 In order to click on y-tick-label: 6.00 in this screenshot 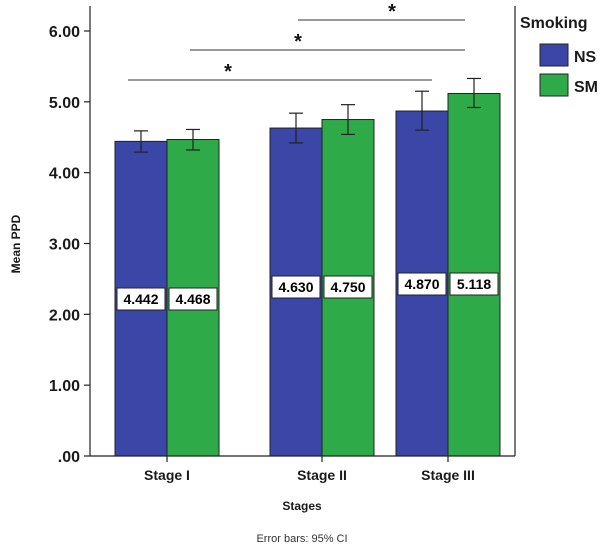, I will do `click(64, 32)`.